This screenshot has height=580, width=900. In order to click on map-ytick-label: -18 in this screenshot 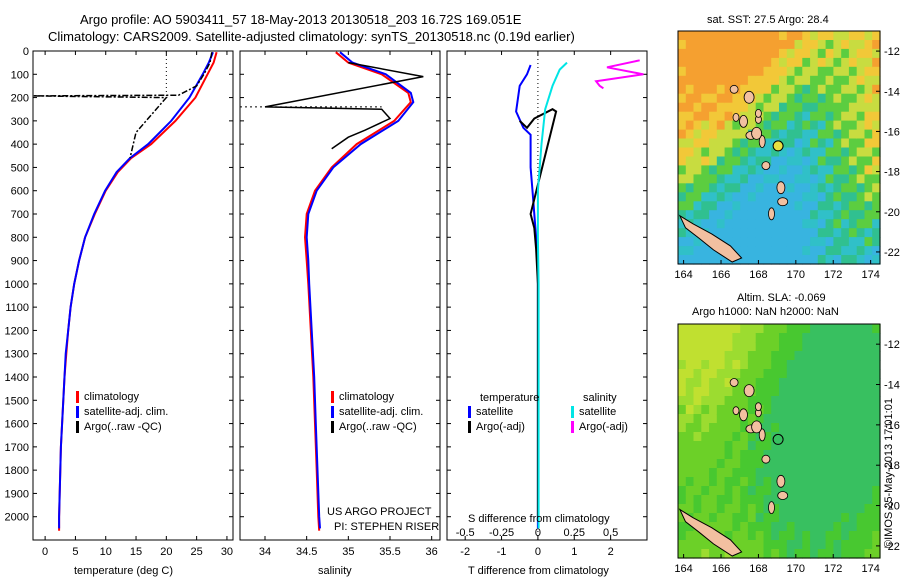, I will do `click(892, 466)`.